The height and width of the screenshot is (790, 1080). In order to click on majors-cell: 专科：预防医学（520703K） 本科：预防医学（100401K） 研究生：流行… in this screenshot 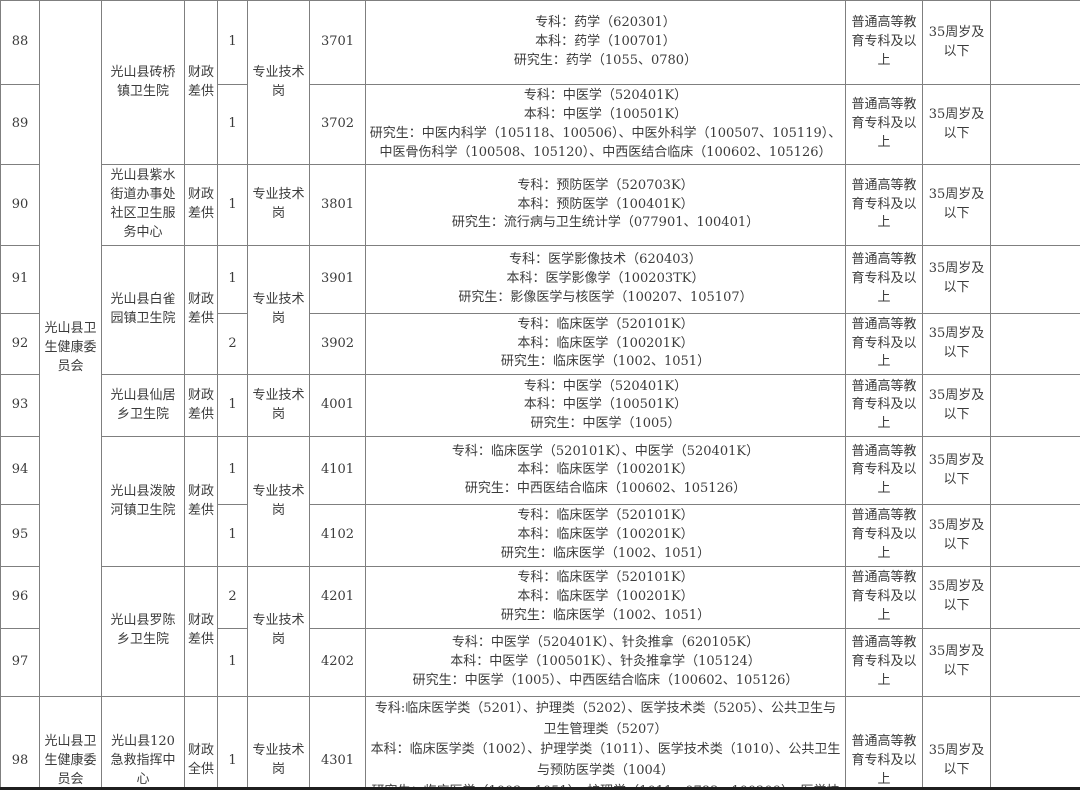, I will do `click(605, 205)`.